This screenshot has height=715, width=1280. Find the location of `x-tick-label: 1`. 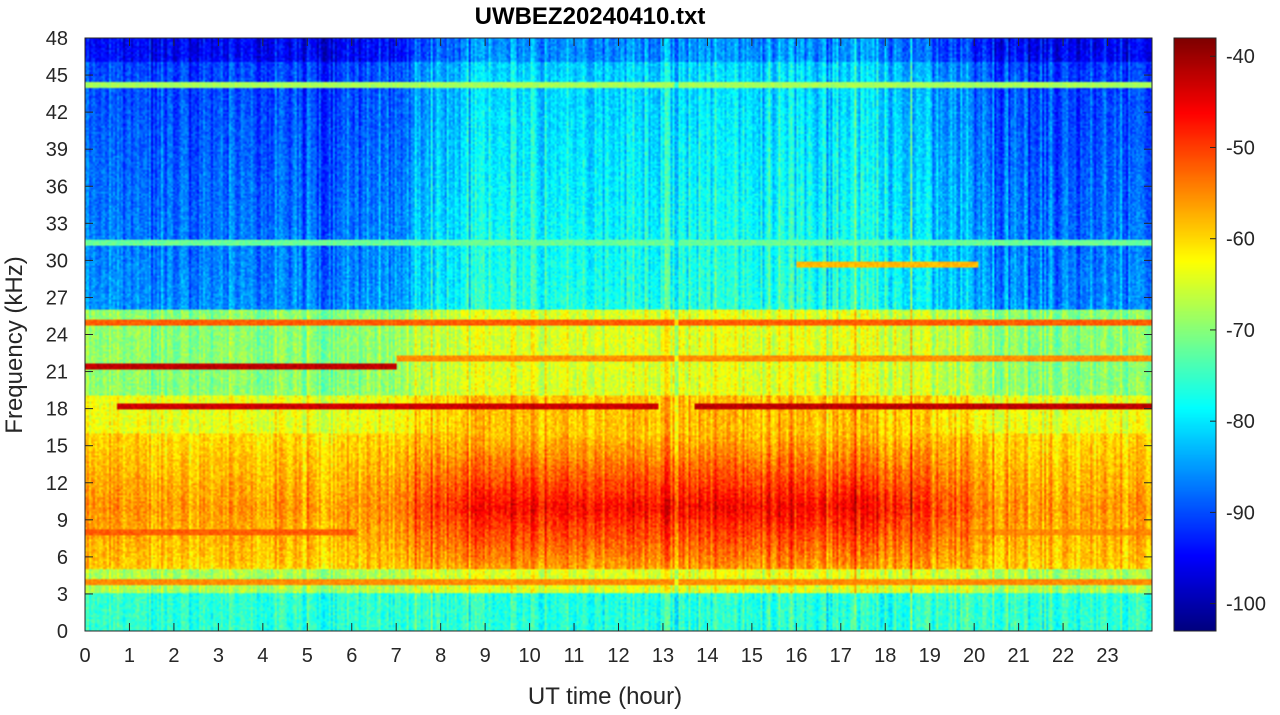

x-tick-label: 1 is located at coordinates (129, 656).